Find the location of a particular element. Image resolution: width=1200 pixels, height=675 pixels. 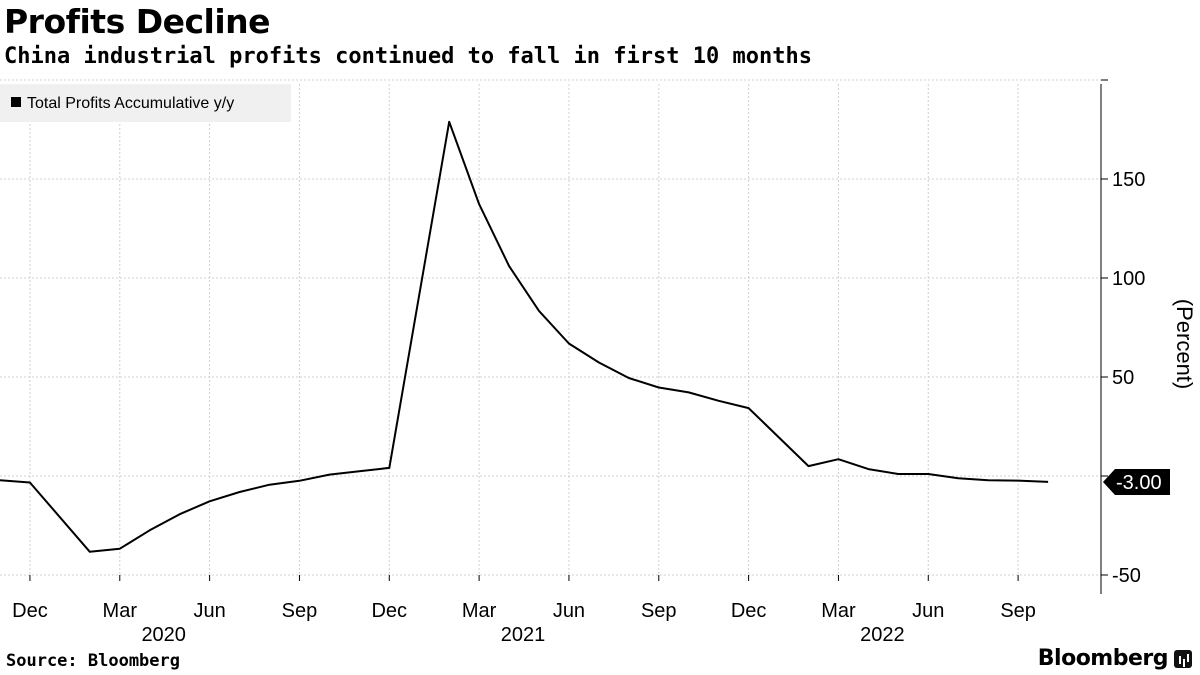

chart-title: Profits Decline is located at coordinates (137, 21).